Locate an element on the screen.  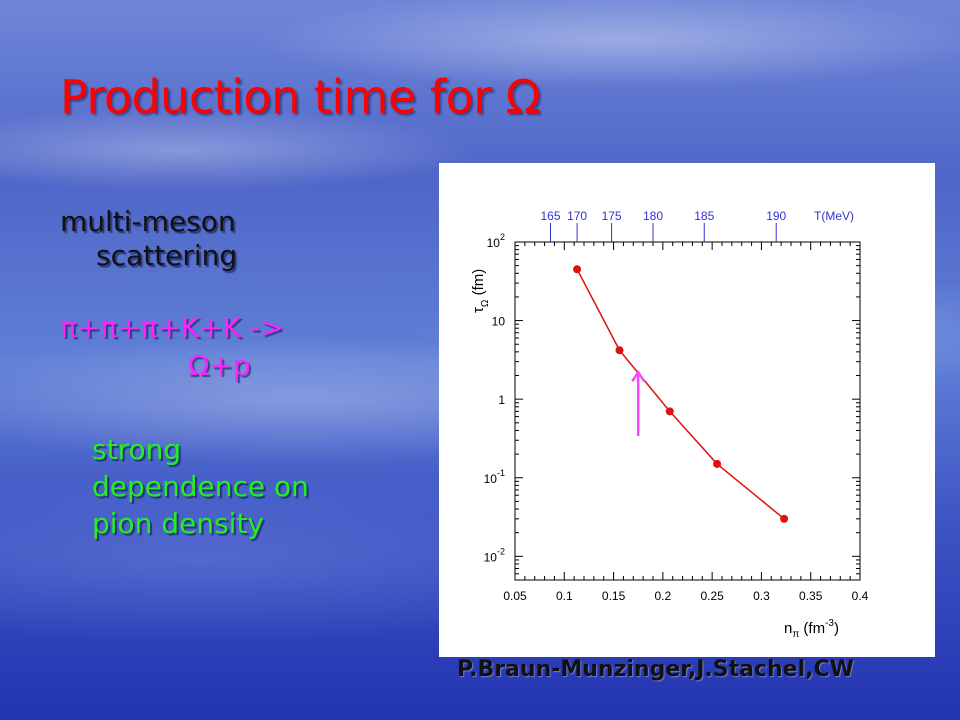
slide-title: Production time for Ω is located at coordinates (300, 97).